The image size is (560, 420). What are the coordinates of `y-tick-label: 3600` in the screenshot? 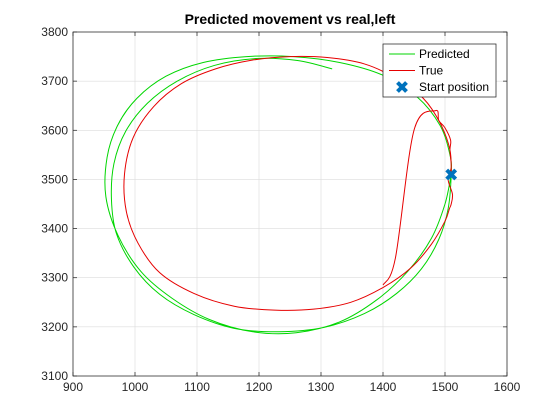 It's located at (54, 130).